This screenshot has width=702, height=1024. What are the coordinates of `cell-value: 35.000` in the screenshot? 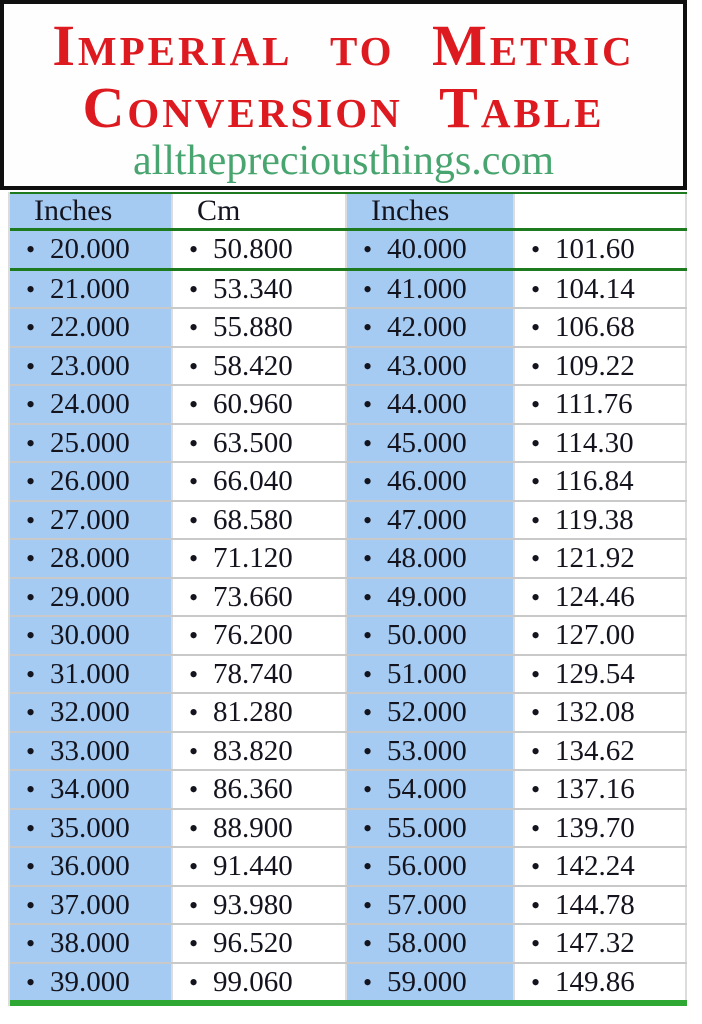 It's located at (90, 827).